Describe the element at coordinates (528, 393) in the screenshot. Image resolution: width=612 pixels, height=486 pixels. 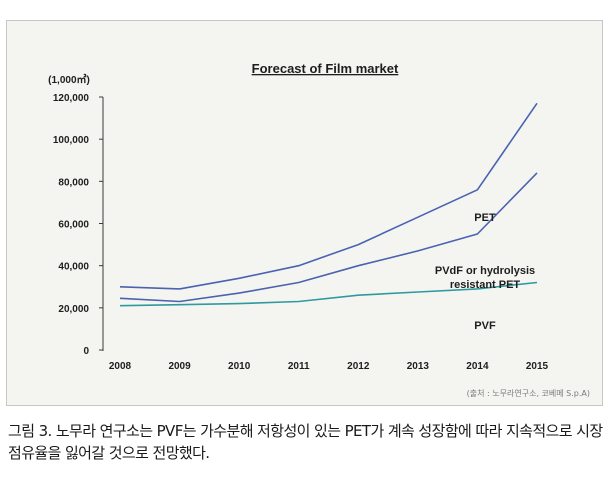
I see `source-note: (출처 : 노무라연구소, 코베메 S.p.A)` at that location.